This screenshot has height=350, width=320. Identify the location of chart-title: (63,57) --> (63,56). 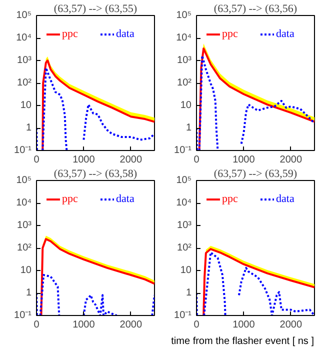
(256, 9).